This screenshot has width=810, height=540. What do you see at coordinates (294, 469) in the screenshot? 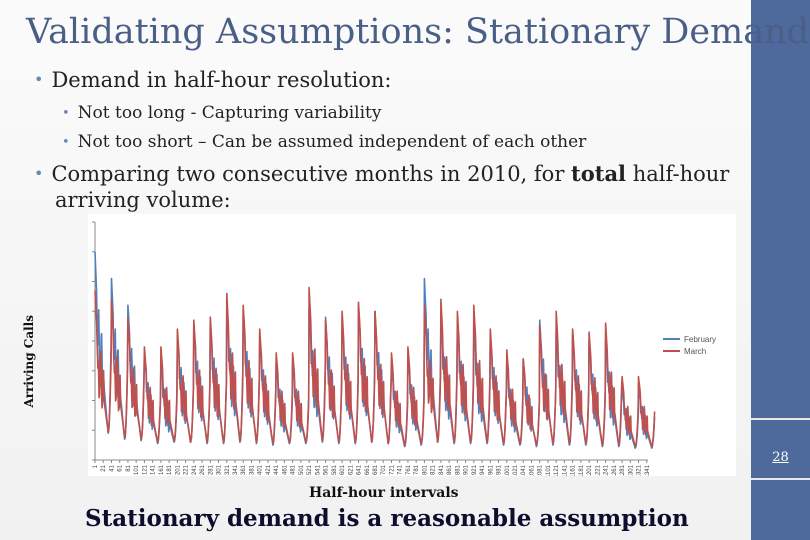
I see `x-tick-label: 481` at bounding box center [294, 469].